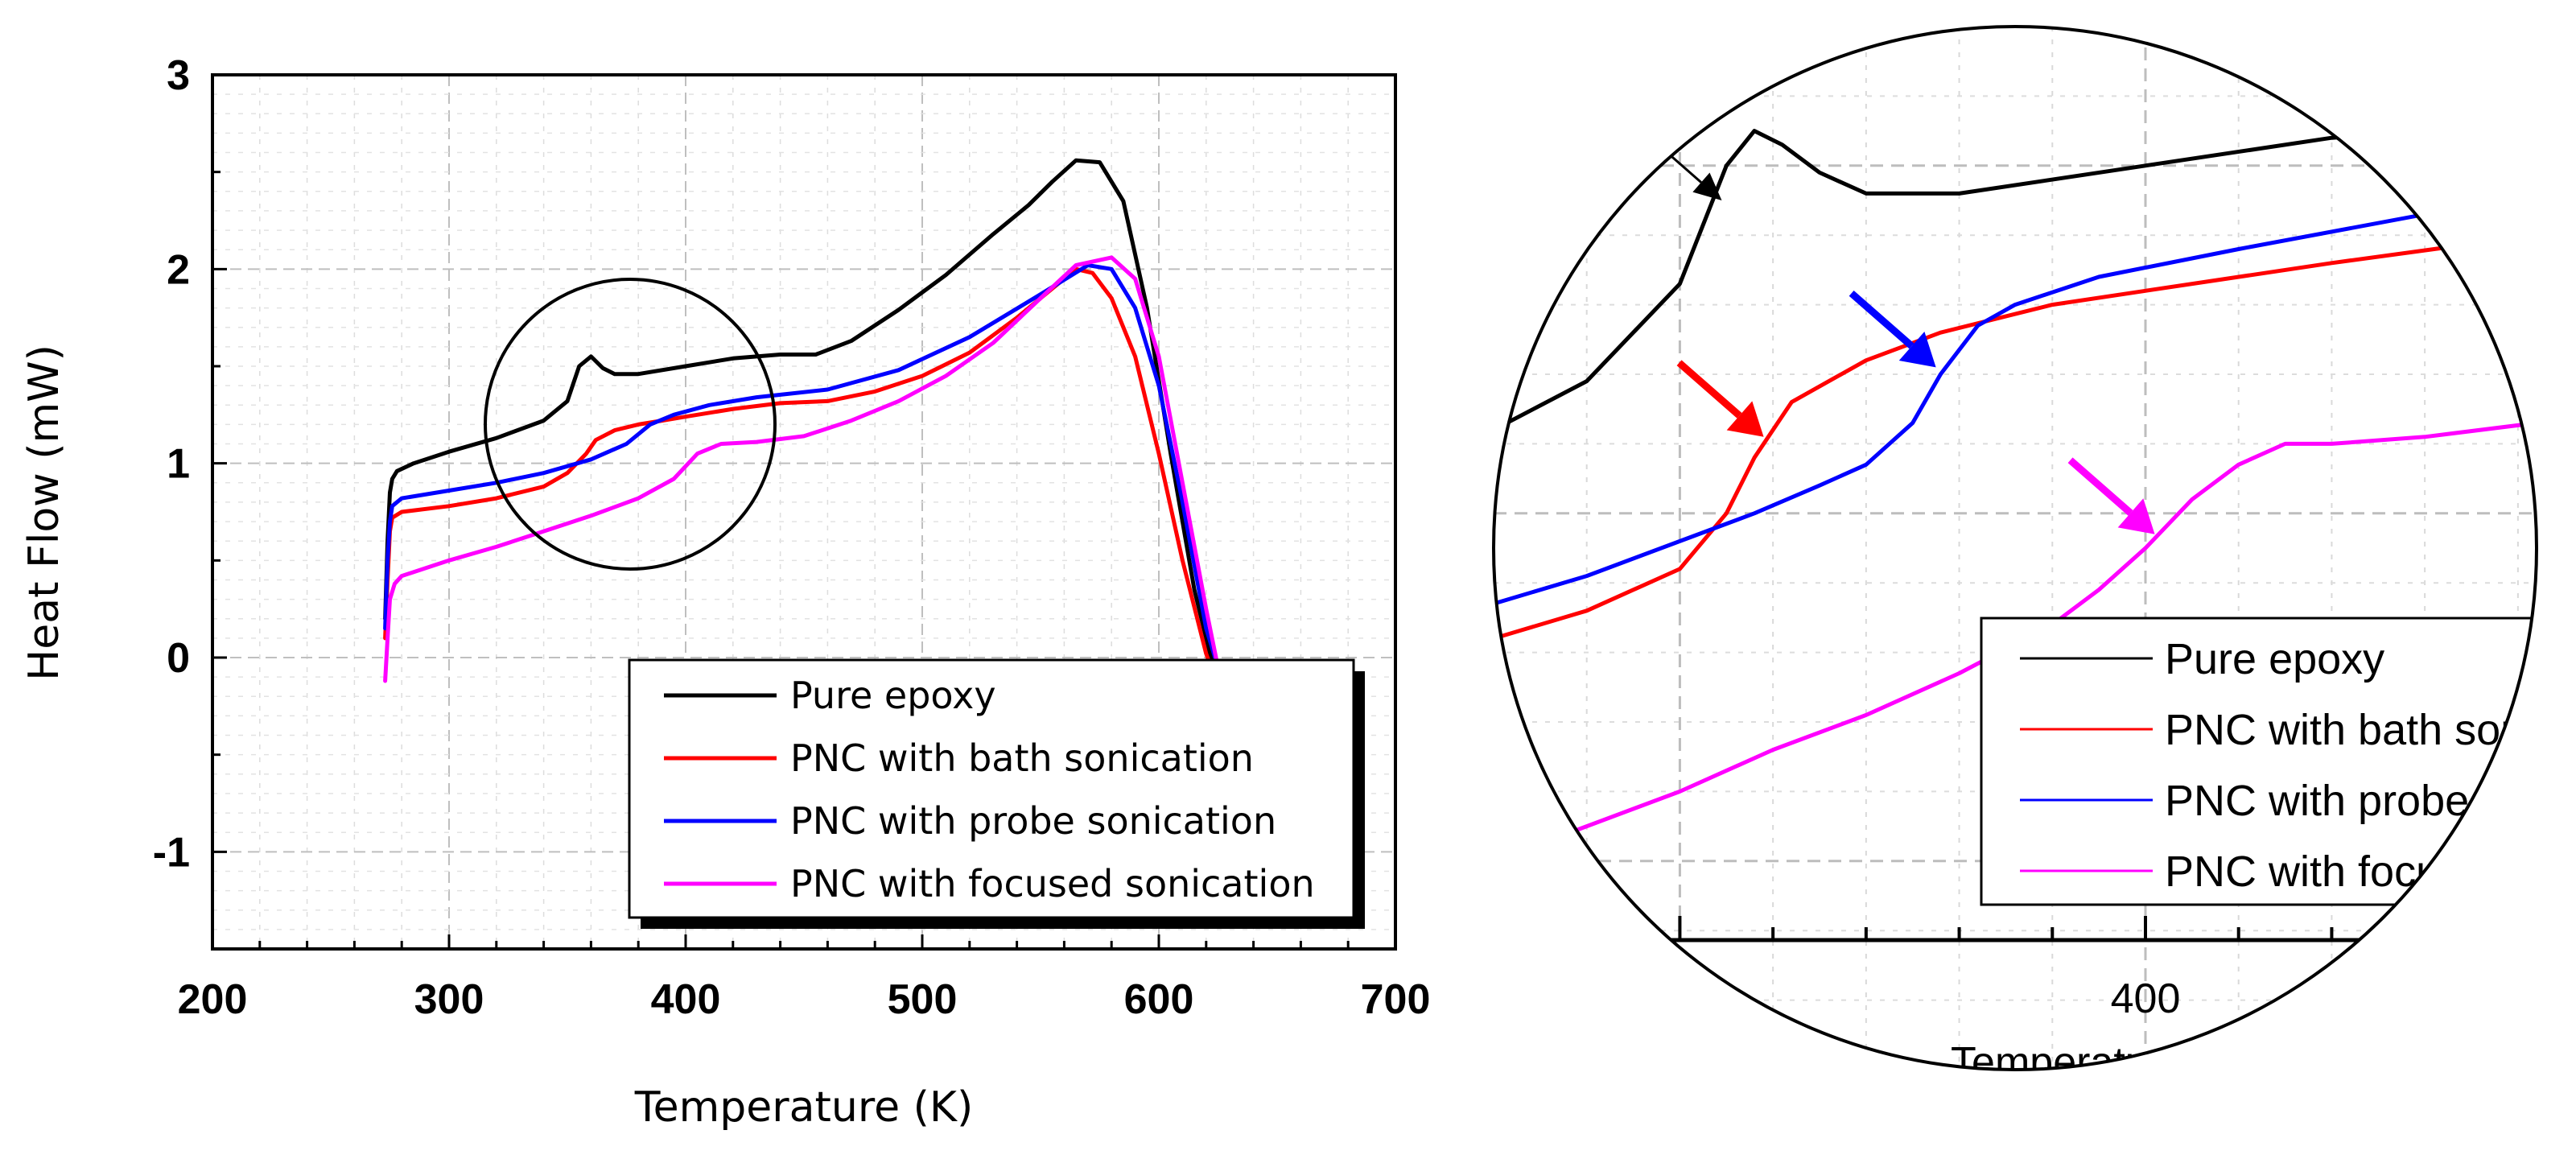  I want to click on y-tick-label: 1, so click(178, 464).